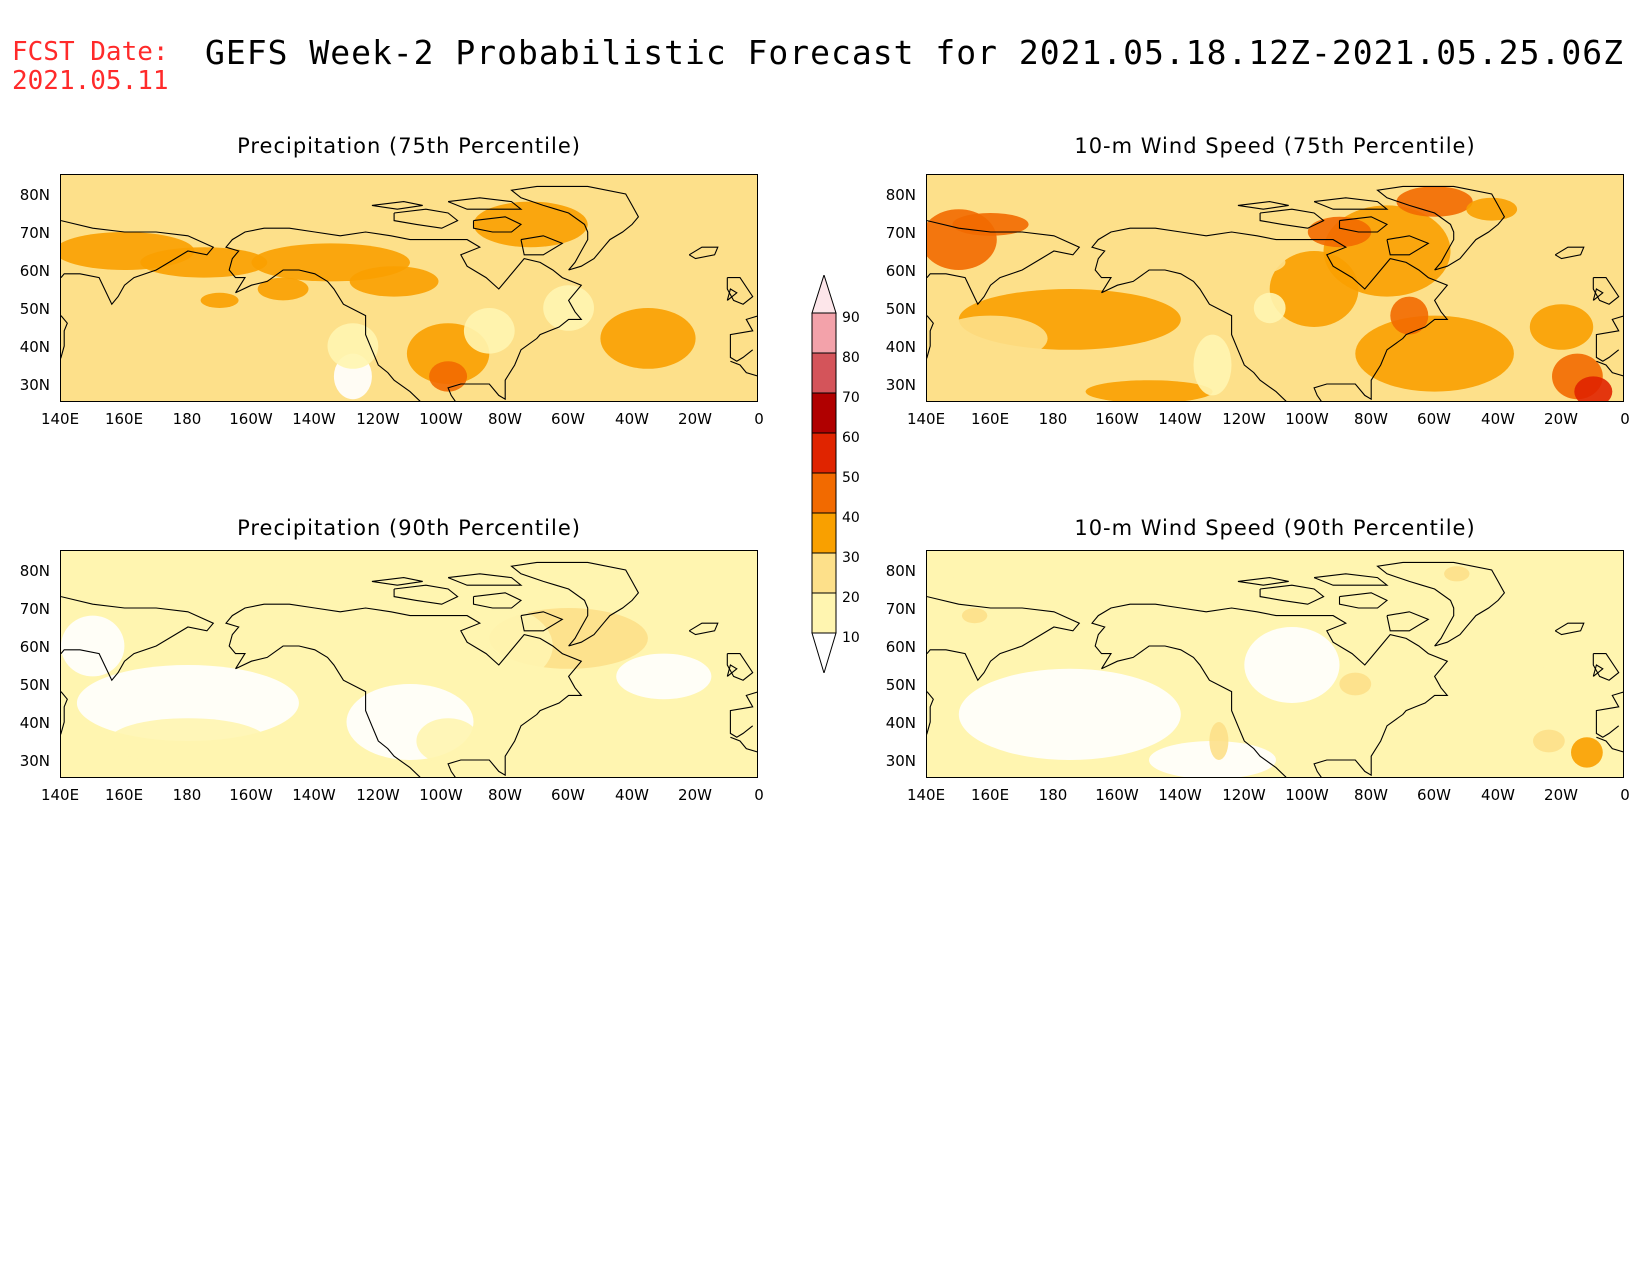 This screenshot has width=1650, height=1275. What do you see at coordinates (90, 81) in the screenshot?
I see `fcst-date: 2021.05.11` at bounding box center [90, 81].